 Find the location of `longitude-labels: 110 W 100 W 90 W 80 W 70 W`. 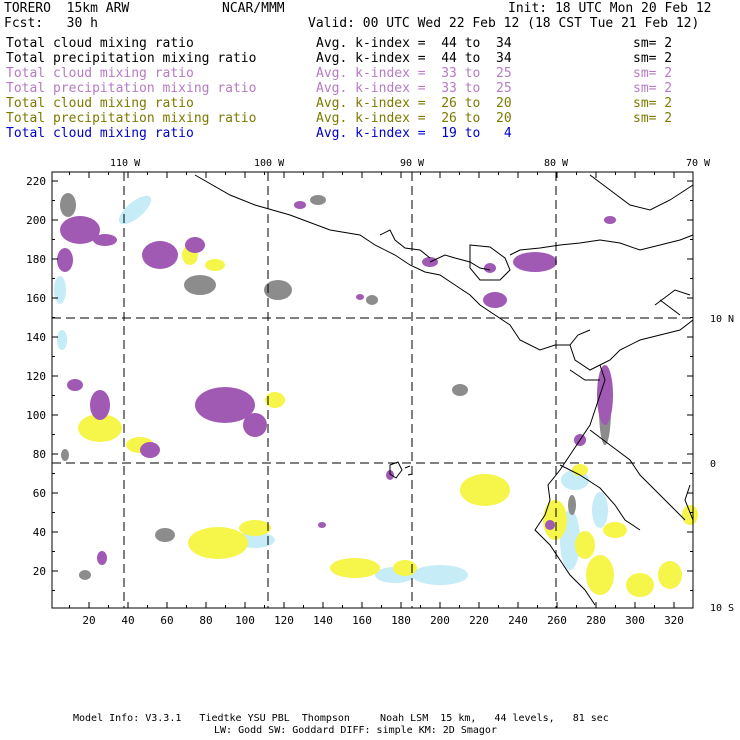

longitude-labels: 110 W 100 W 90 W 80 W 70 W is located at coordinates (410, 163).